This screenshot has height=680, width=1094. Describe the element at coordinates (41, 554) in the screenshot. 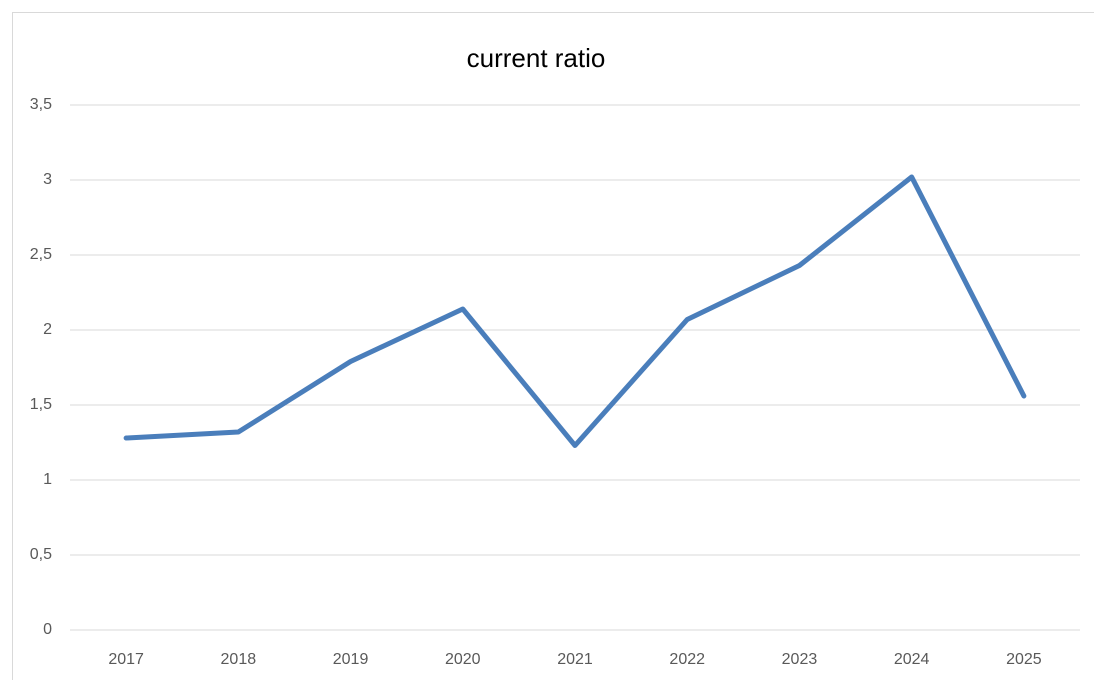

I see `y-tick-label: 0,5` at that location.